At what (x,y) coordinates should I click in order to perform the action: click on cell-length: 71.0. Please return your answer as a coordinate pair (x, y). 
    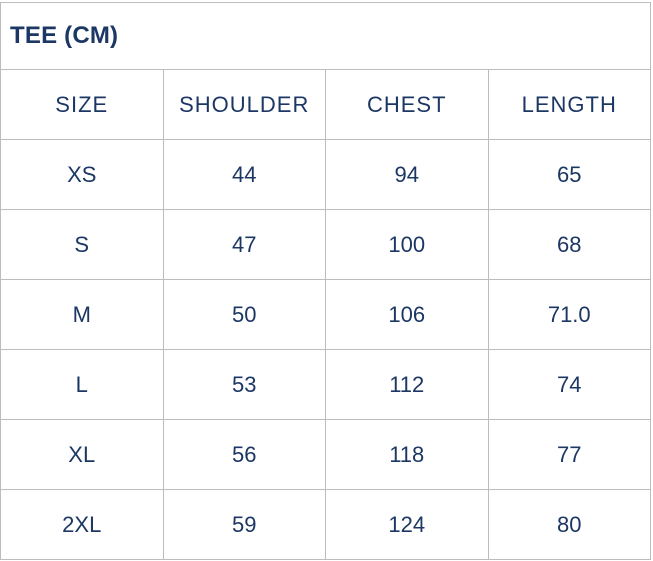
    Looking at the image, I should click on (569, 314).